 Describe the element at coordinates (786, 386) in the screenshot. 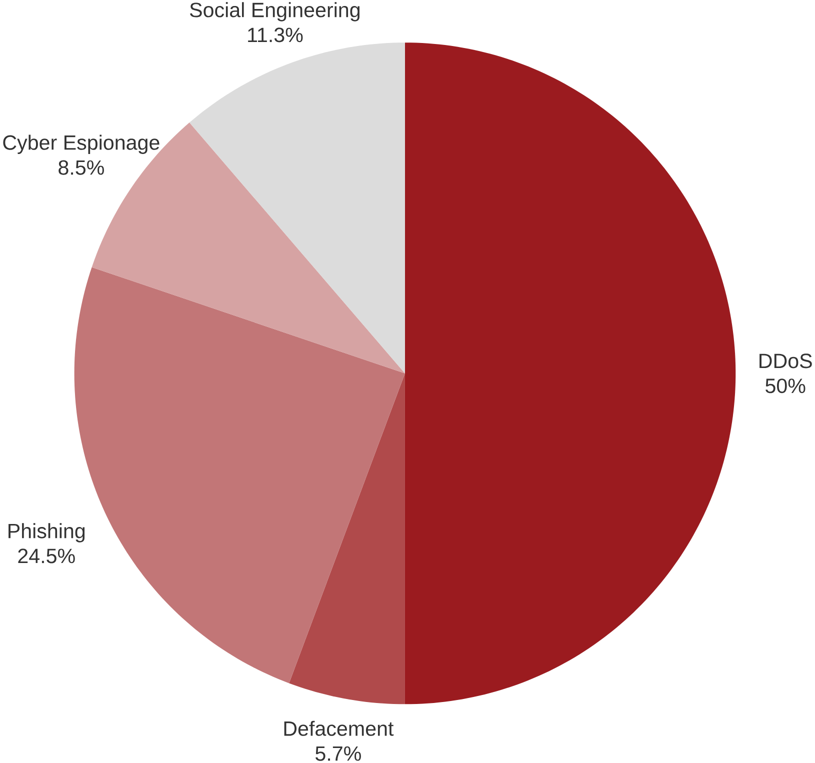

I see `data-label: 50%` at that location.